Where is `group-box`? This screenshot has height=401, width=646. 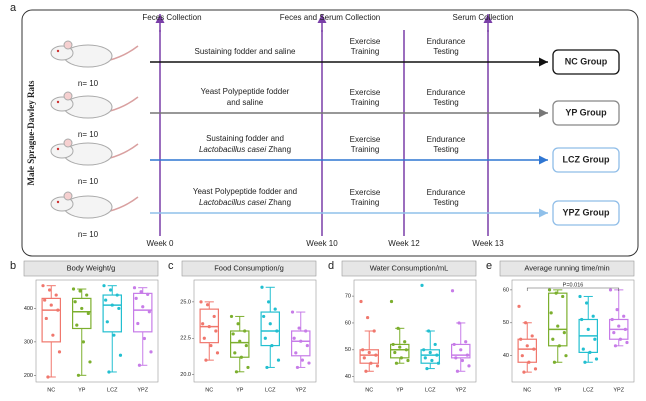
group-box is located at coordinates (586, 160).